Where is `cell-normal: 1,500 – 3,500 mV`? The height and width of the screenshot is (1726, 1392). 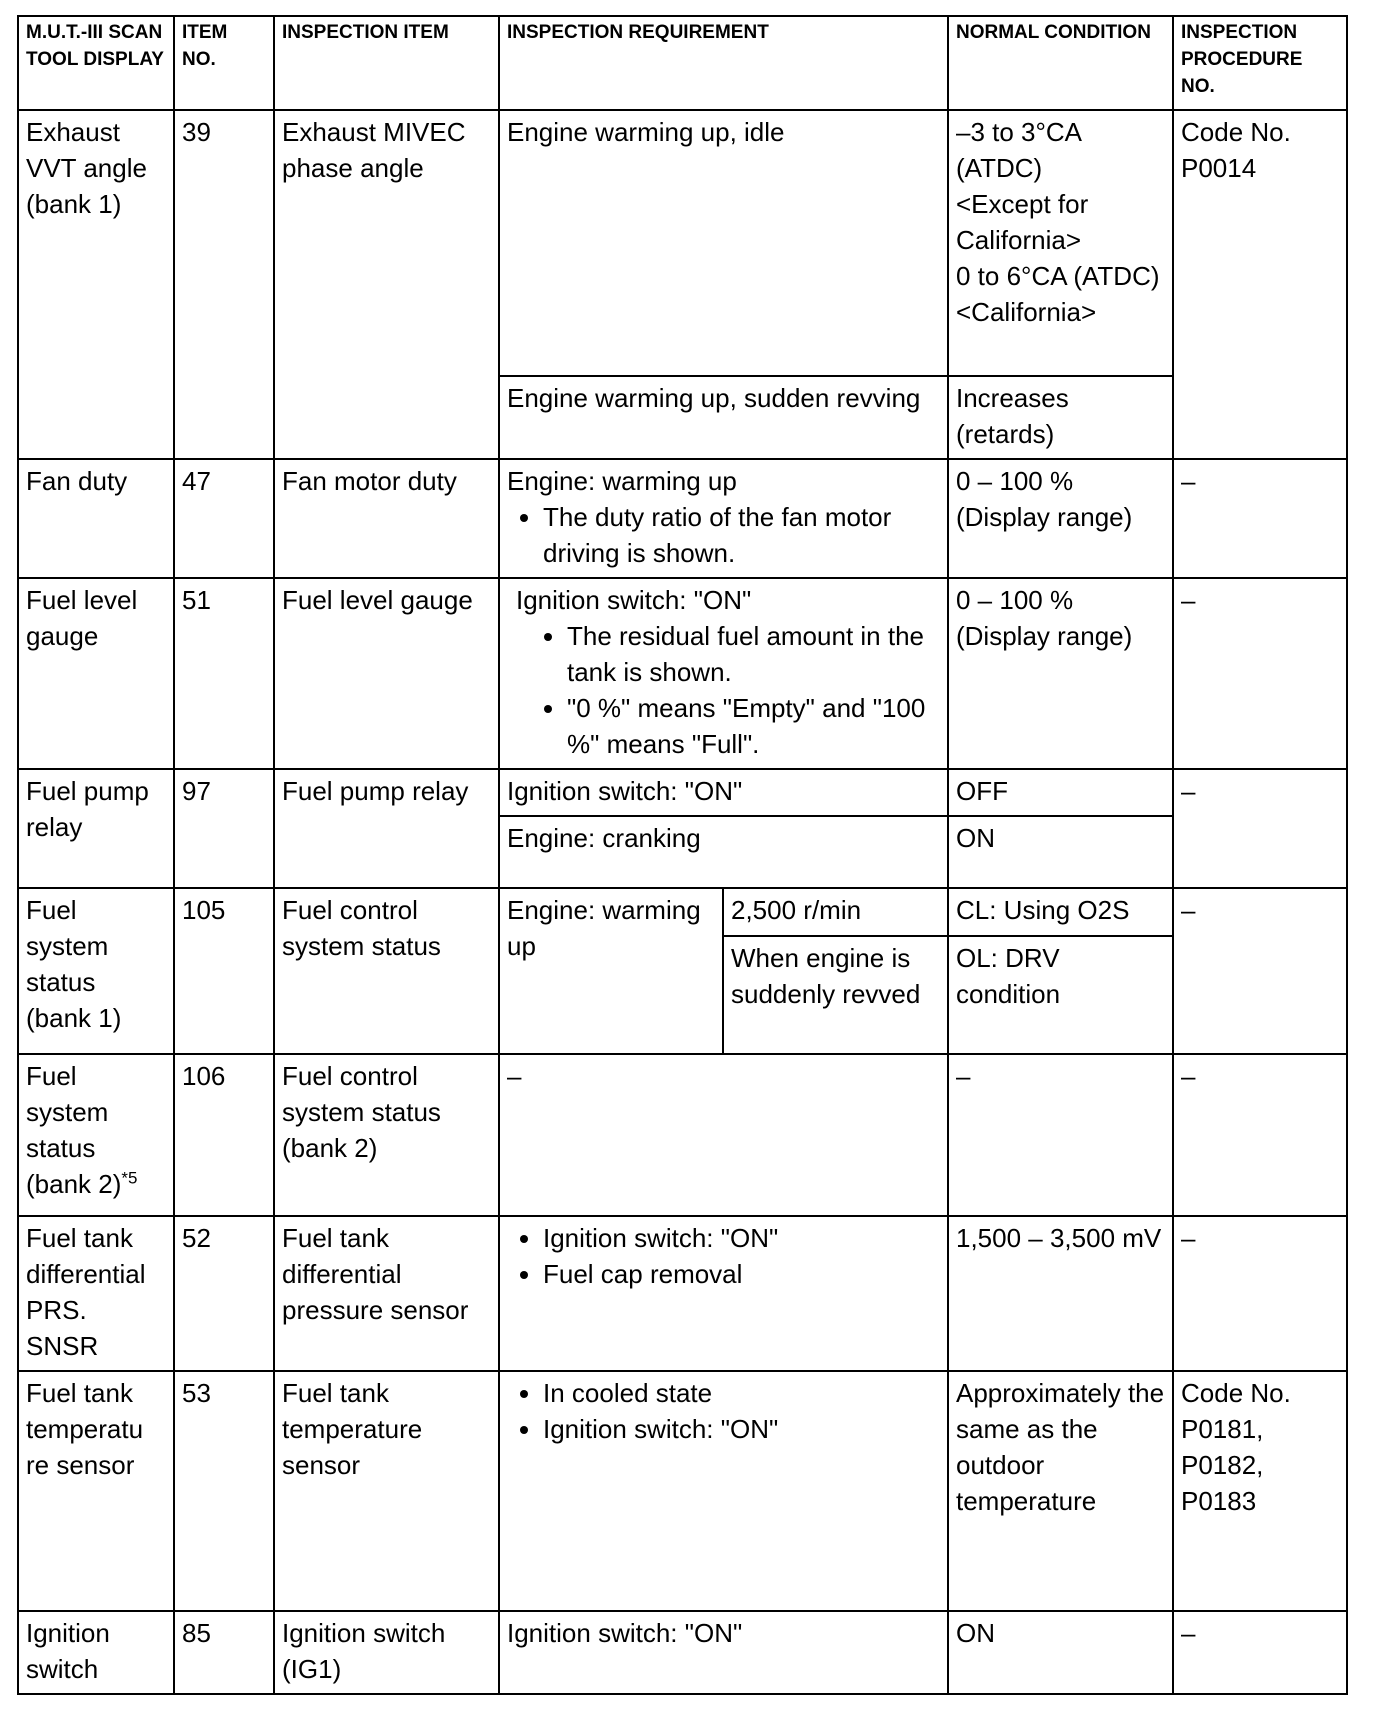 cell-normal: 1,500 – 3,500 mV is located at coordinates (1060, 1293).